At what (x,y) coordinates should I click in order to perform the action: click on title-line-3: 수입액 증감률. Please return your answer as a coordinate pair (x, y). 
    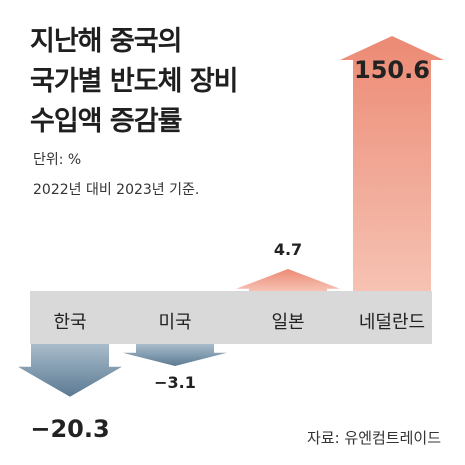
    Looking at the image, I should click on (106, 121).